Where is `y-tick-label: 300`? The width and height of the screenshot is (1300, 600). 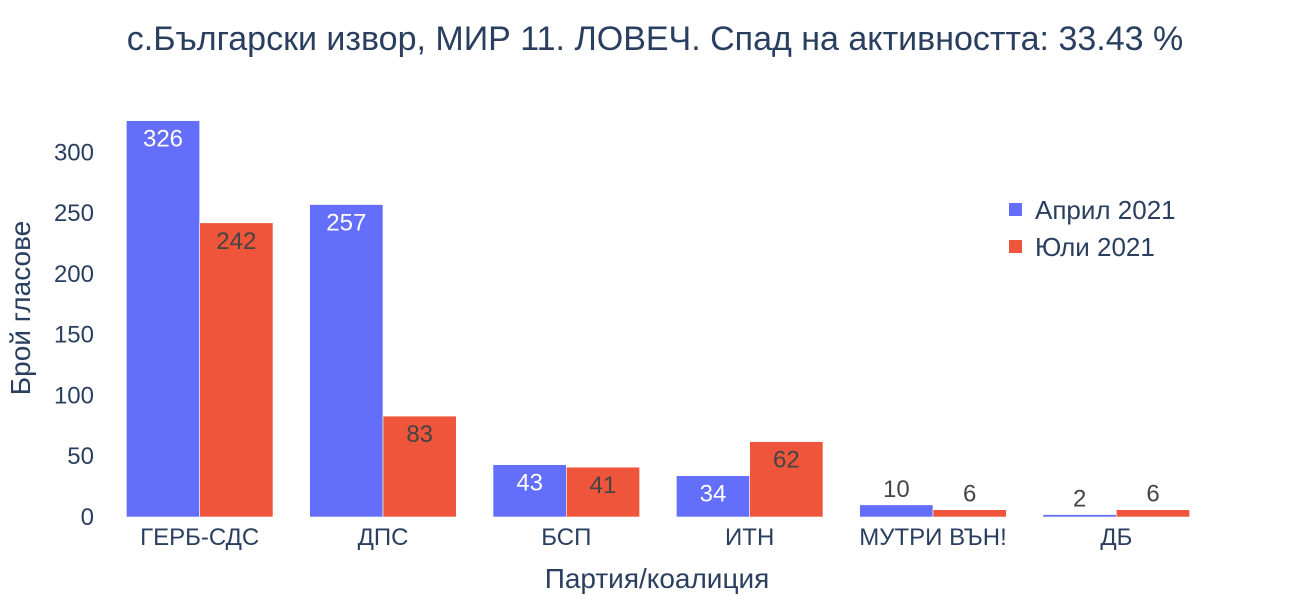
y-tick-label: 300 is located at coordinates (74, 152).